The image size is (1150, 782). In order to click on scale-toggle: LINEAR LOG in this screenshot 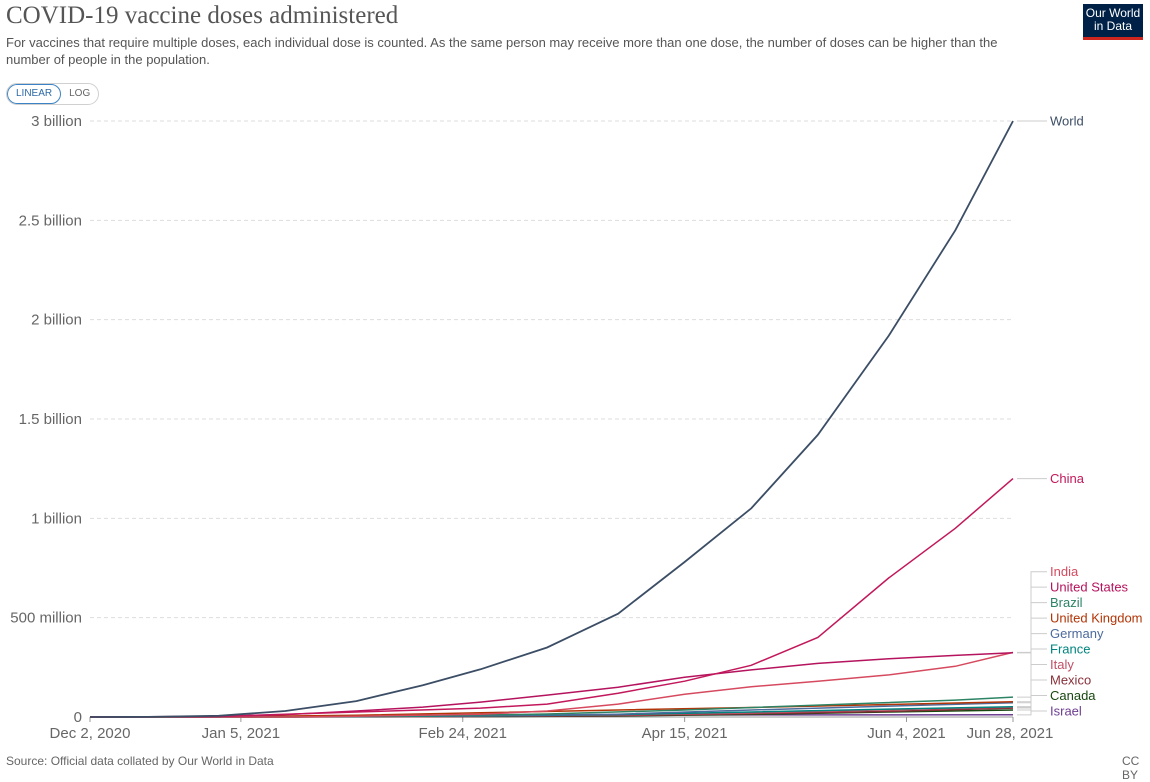, I will do `click(53, 94)`.